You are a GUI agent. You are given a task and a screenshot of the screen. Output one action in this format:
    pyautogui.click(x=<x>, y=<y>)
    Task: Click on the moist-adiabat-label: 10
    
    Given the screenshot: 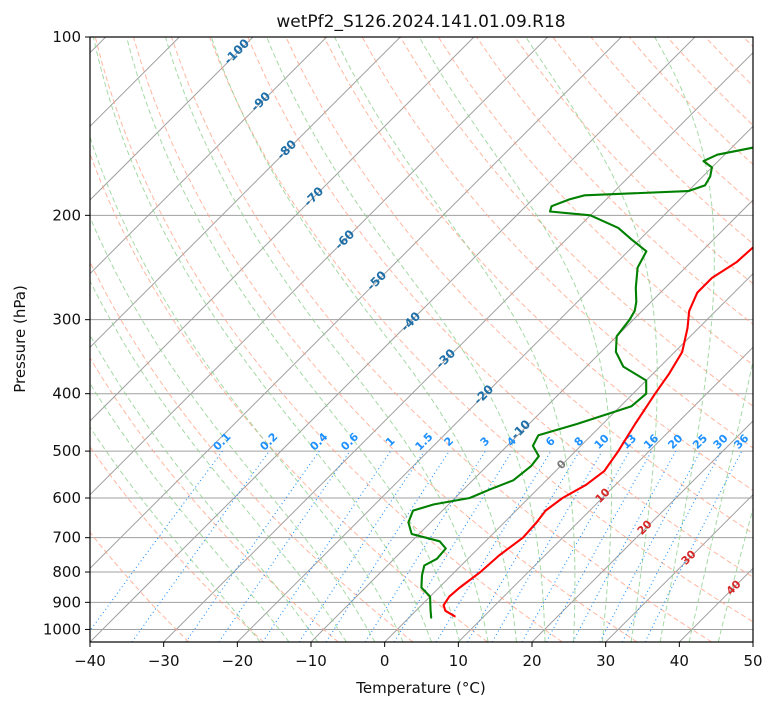 What is the action you would take?
    pyautogui.click(x=603, y=495)
    